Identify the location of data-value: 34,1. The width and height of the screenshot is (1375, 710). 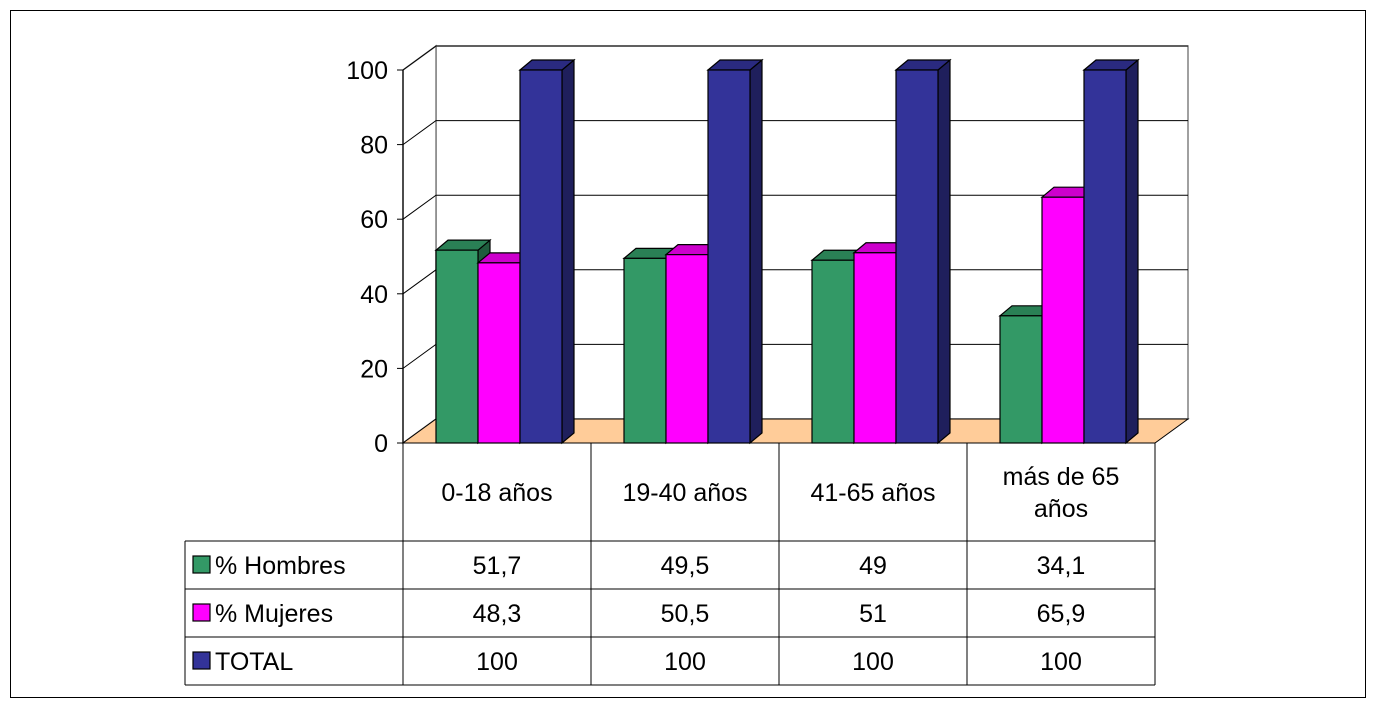
(1061, 566).